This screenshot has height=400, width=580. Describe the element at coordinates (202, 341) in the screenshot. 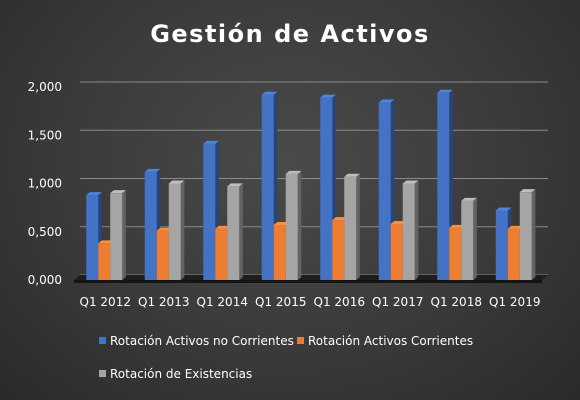

I see `legend-label: Rotación Activos no Corrientes` at that location.